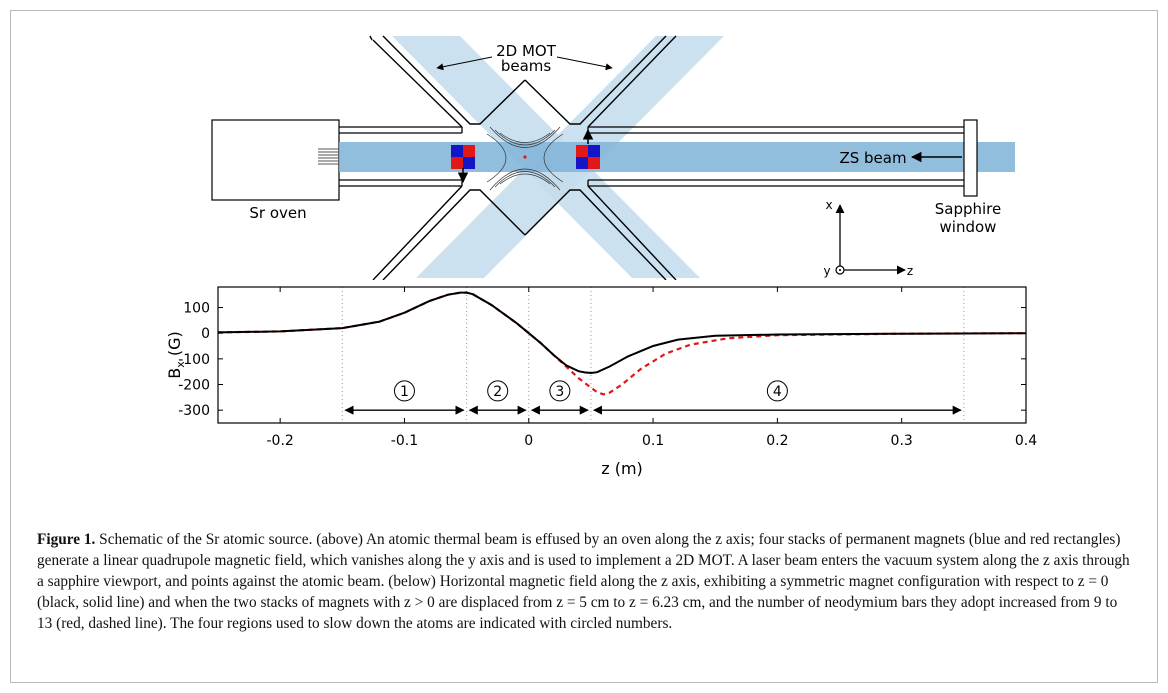  What do you see at coordinates (910, 271) in the screenshot?
I see `axis-z-label: z` at bounding box center [910, 271].